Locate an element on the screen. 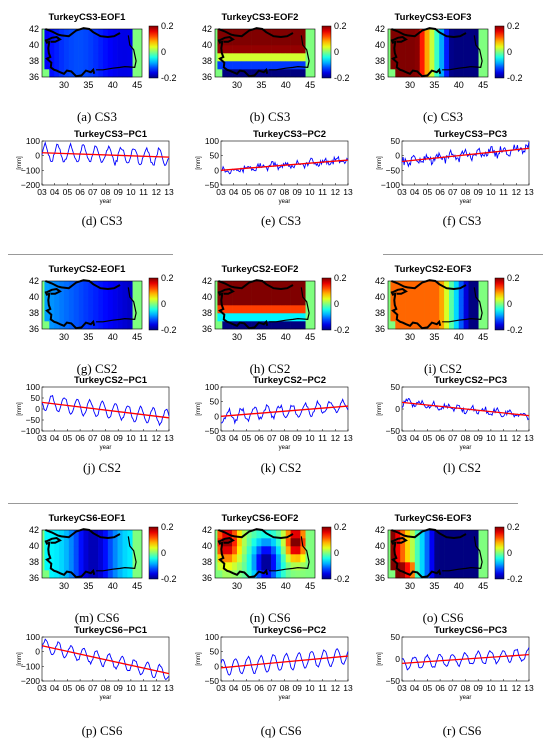 The width and height of the screenshot is (549, 750). x-tick-label: 08 is located at coordinates (106, 688).